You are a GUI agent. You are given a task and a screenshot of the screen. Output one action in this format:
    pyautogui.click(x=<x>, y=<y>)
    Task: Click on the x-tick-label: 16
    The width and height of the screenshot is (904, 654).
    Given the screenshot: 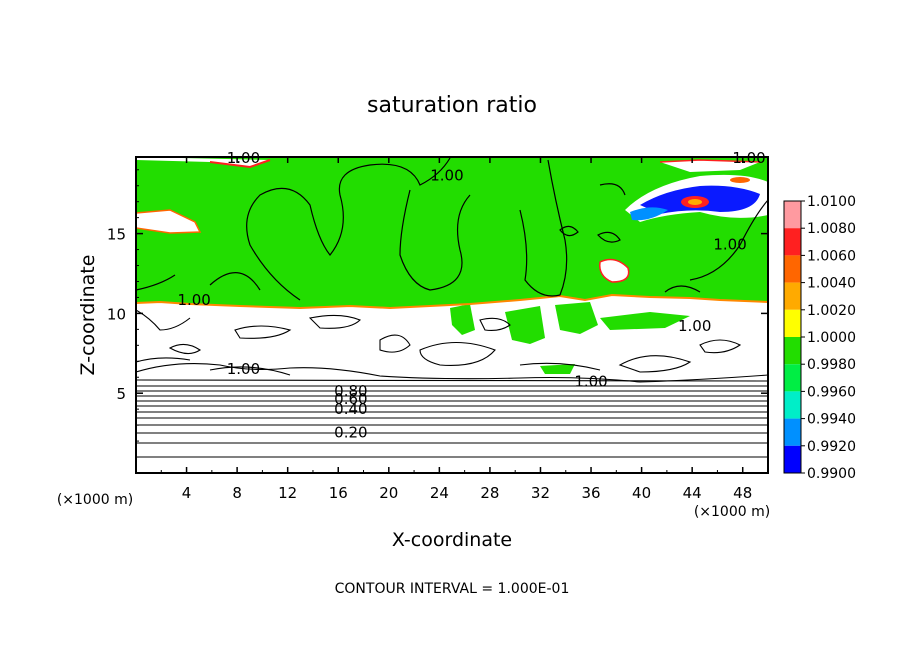 What is the action you would take?
    pyautogui.click(x=338, y=493)
    